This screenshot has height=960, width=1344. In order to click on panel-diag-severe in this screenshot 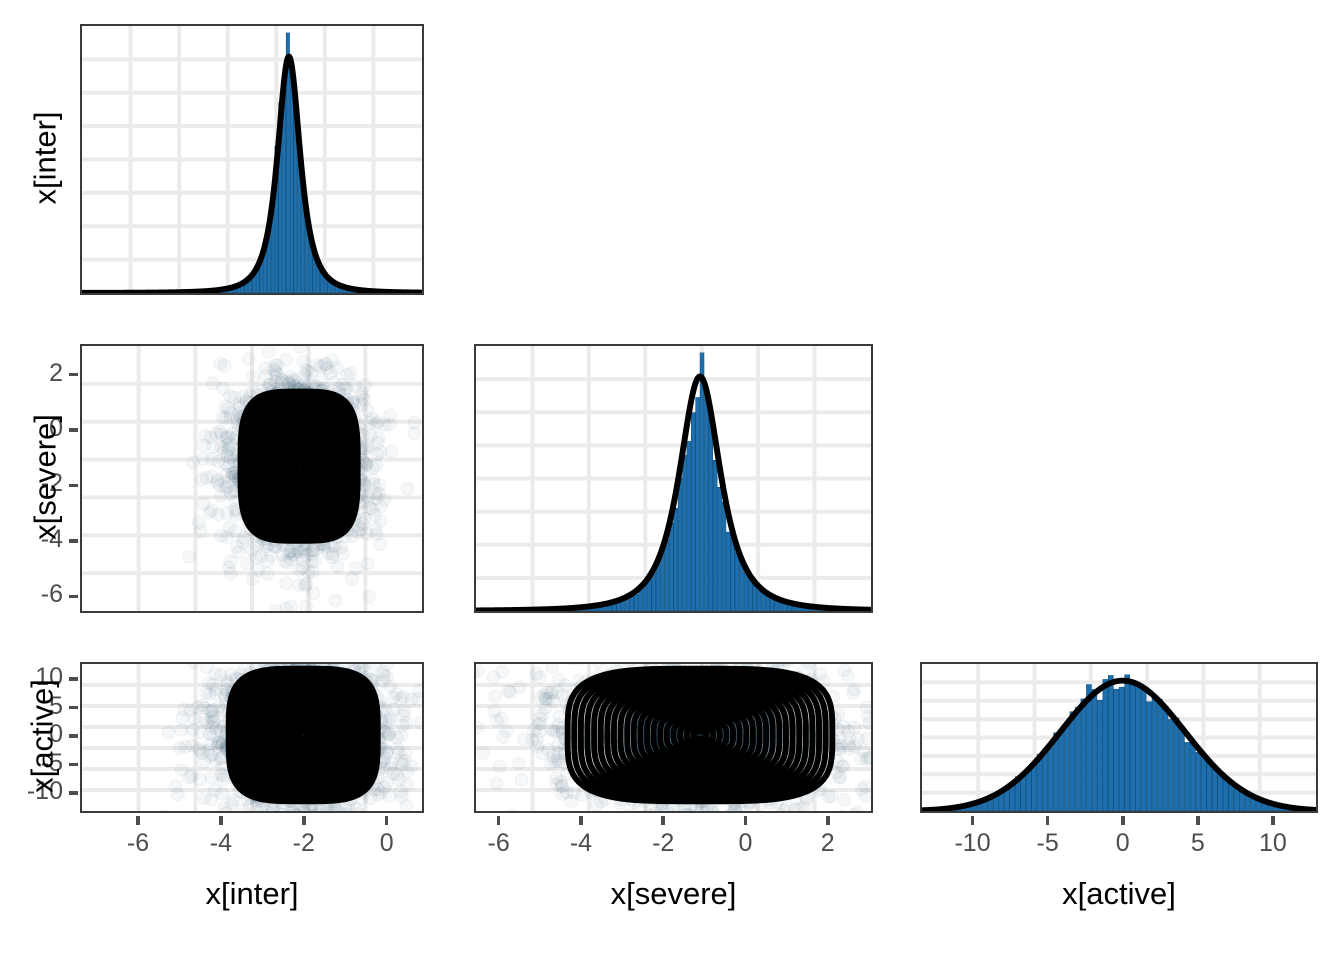, I will do `click(673, 478)`.